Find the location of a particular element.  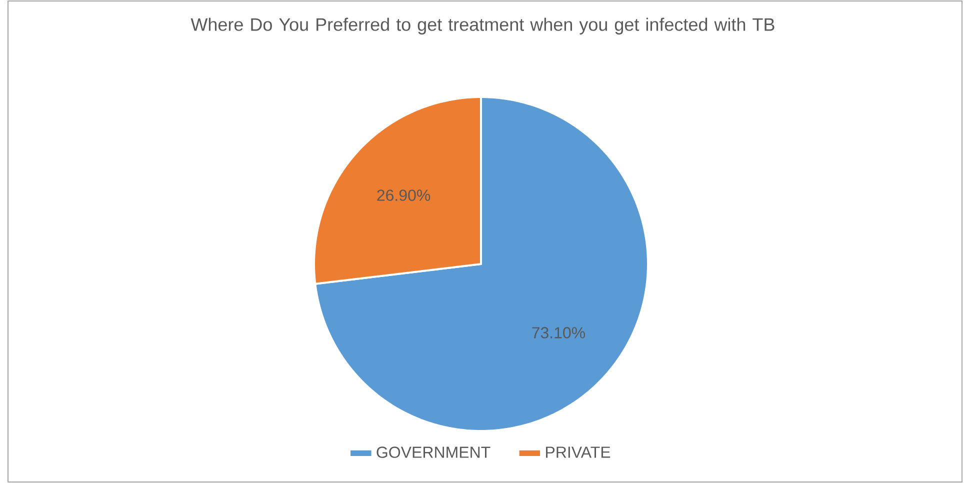

chart-title: Where Do You Preferred to get treatment when you get infected with TB is located at coordinates (482, 26).